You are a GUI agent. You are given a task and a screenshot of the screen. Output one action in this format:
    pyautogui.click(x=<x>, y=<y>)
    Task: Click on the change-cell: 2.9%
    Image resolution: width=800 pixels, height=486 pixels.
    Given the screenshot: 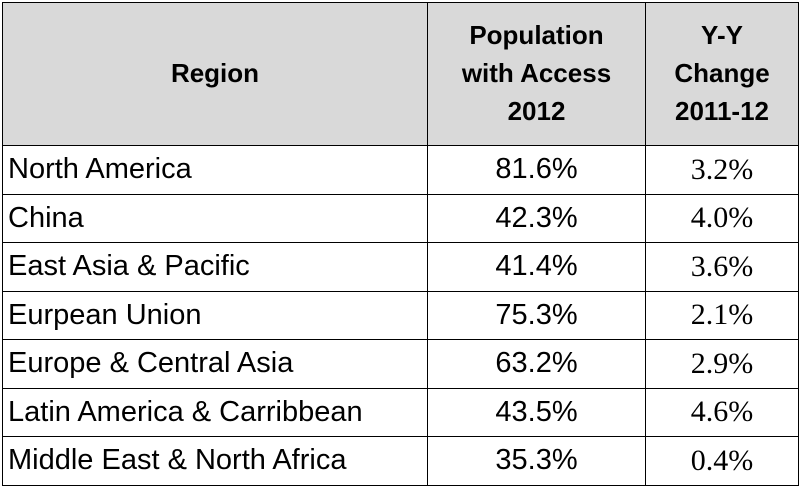 What is the action you would take?
    pyautogui.click(x=722, y=364)
    